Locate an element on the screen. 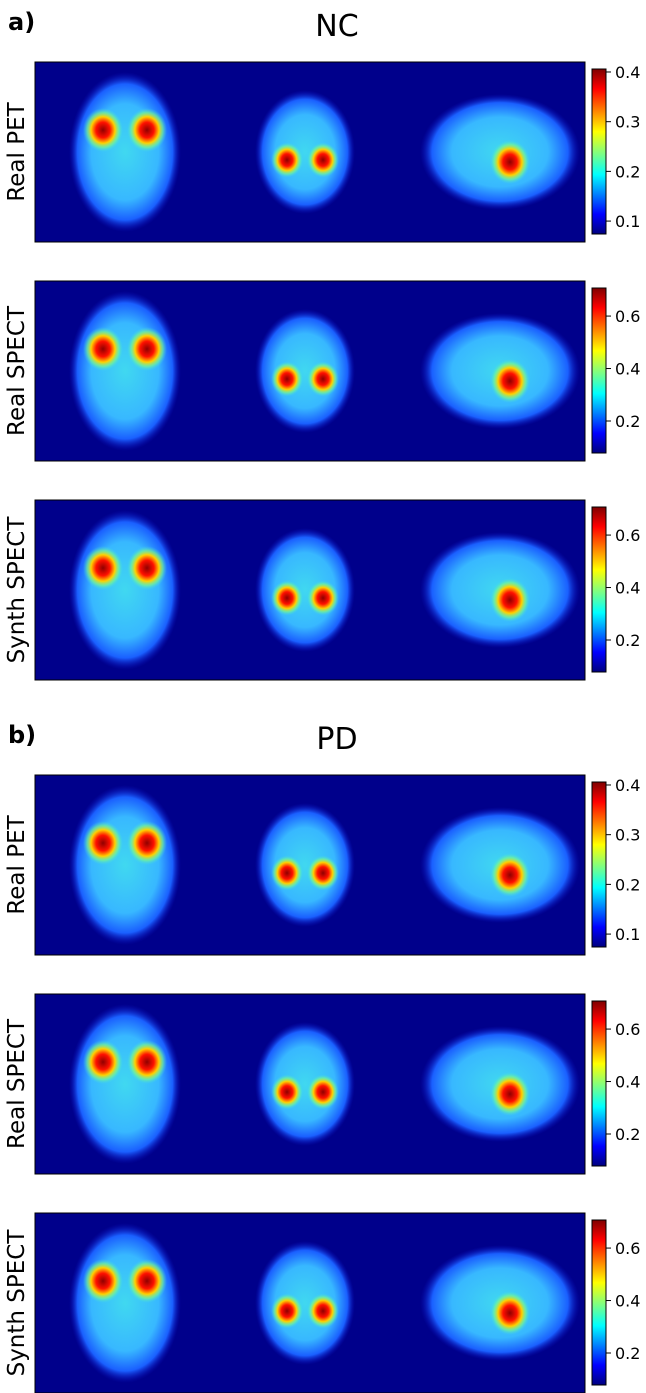  panel-label: a) is located at coordinates (21, 22).